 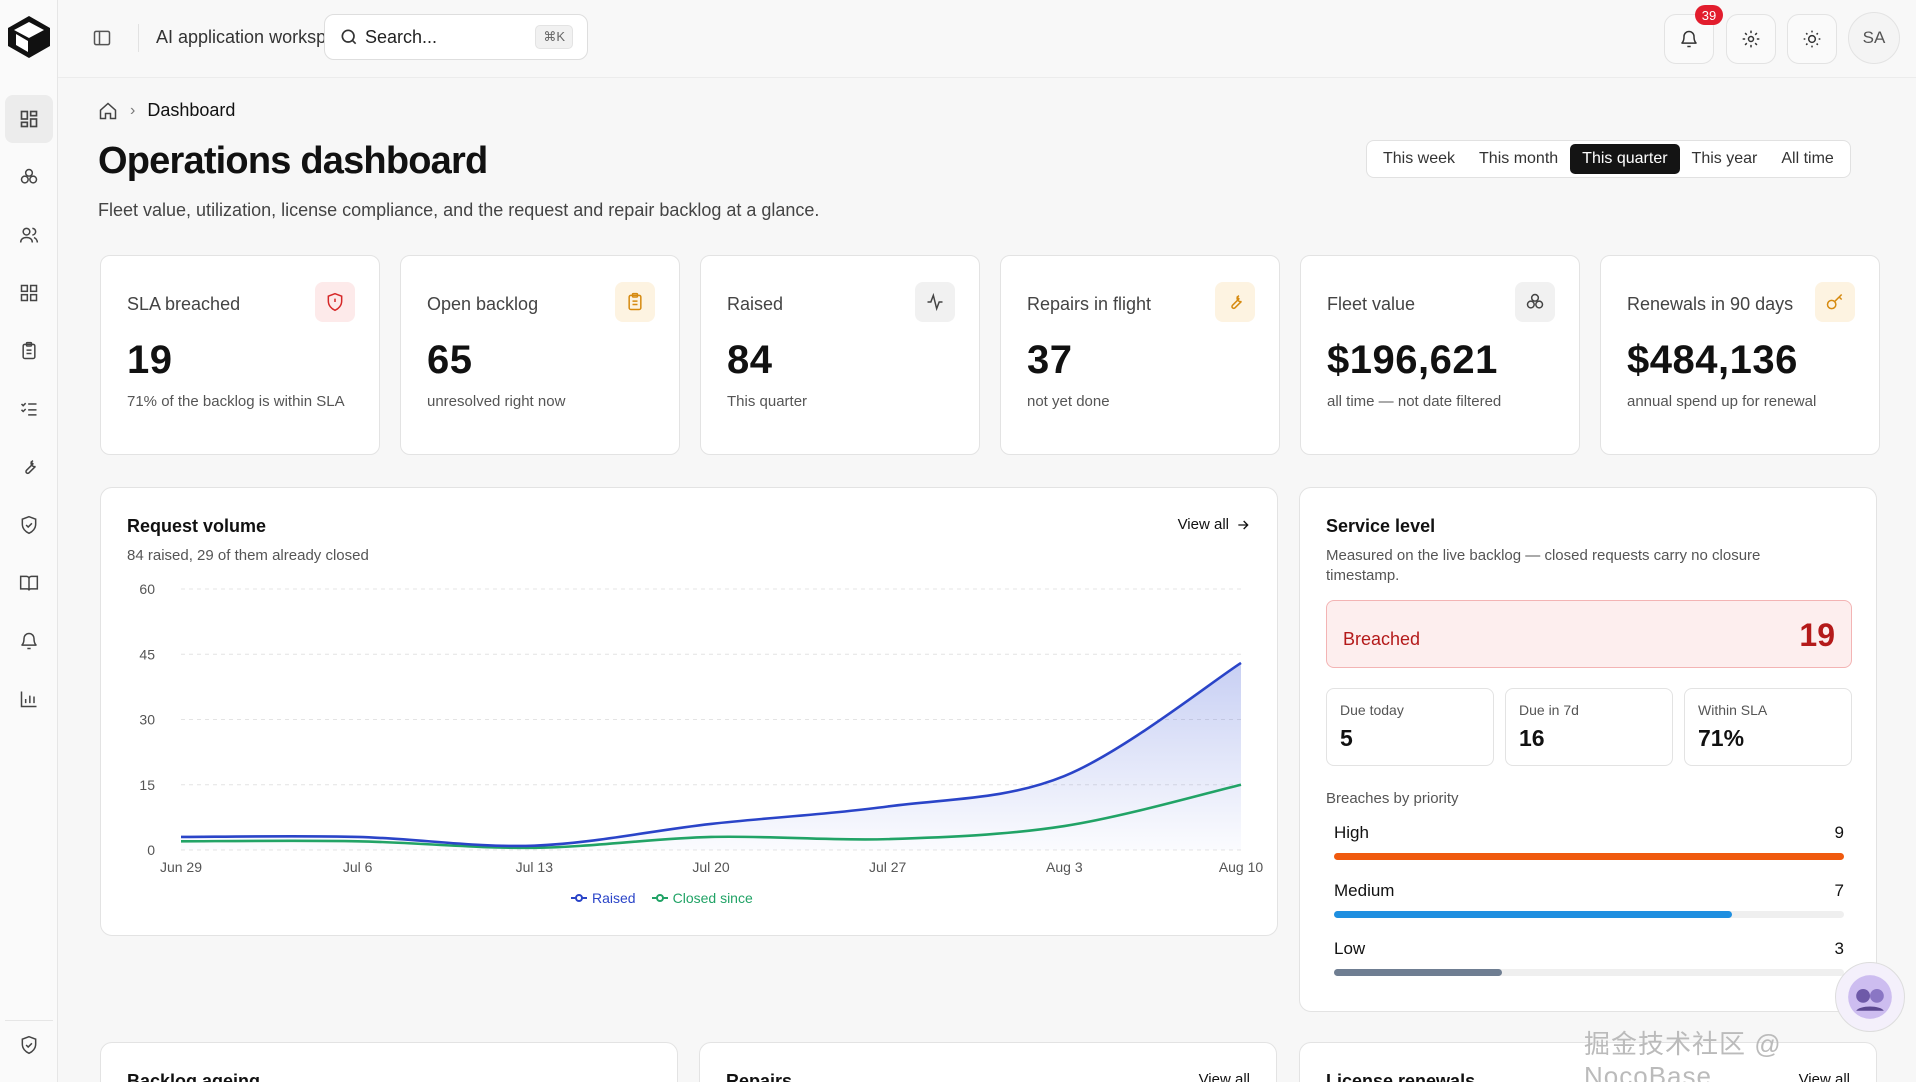 What do you see at coordinates (711, 816) in the screenshot?
I see `series-line-closed-since` at bounding box center [711, 816].